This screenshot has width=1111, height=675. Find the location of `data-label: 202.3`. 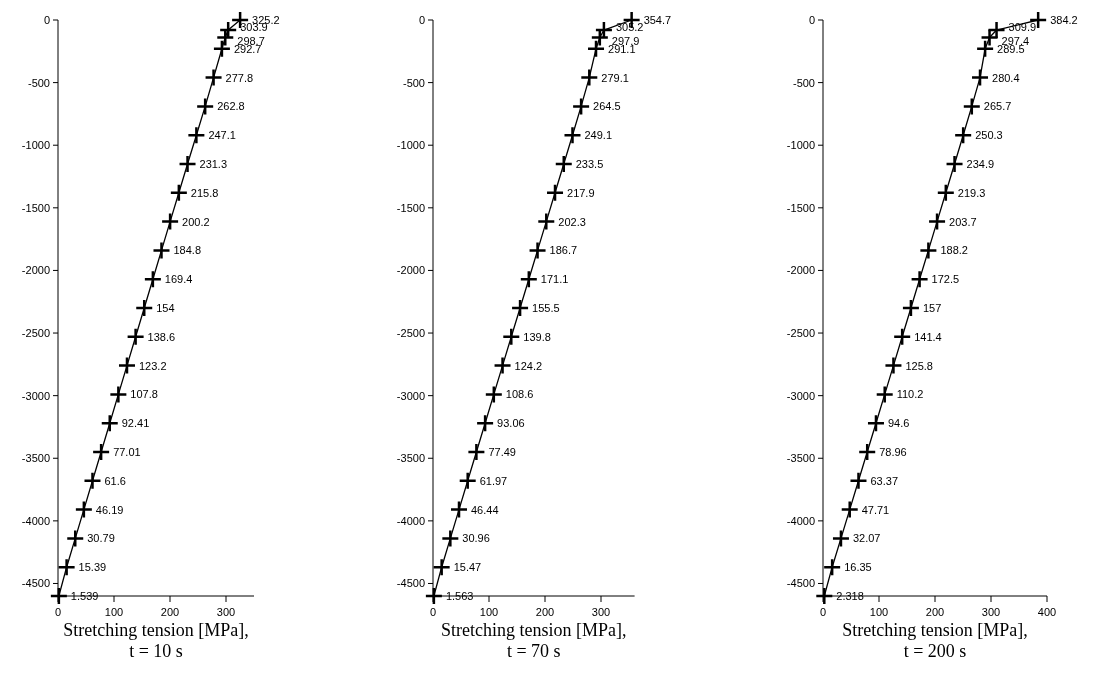

data-label: 202.3 is located at coordinates (572, 221).